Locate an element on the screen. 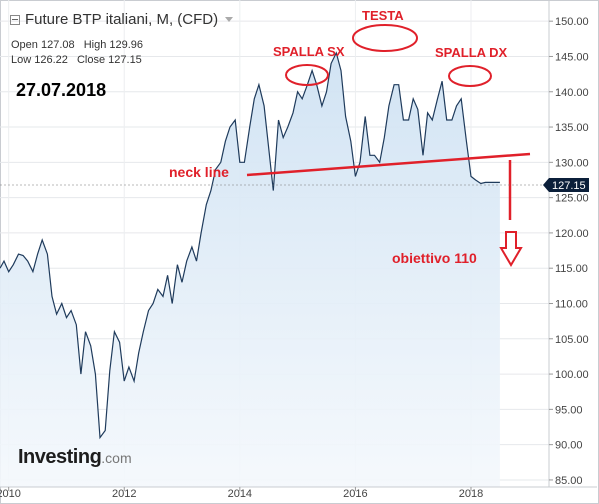 This screenshot has width=599, height=504. y-tick-label: 90.00 is located at coordinates (569, 446).